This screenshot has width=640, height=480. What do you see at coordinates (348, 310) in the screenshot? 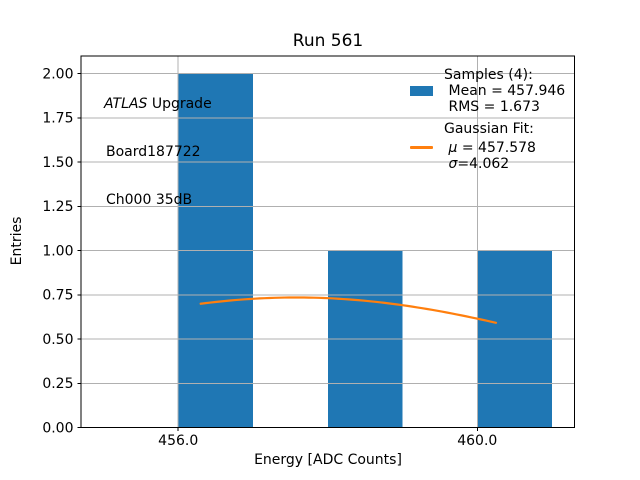
I see `gaussian-fit-curve` at bounding box center [348, 310].